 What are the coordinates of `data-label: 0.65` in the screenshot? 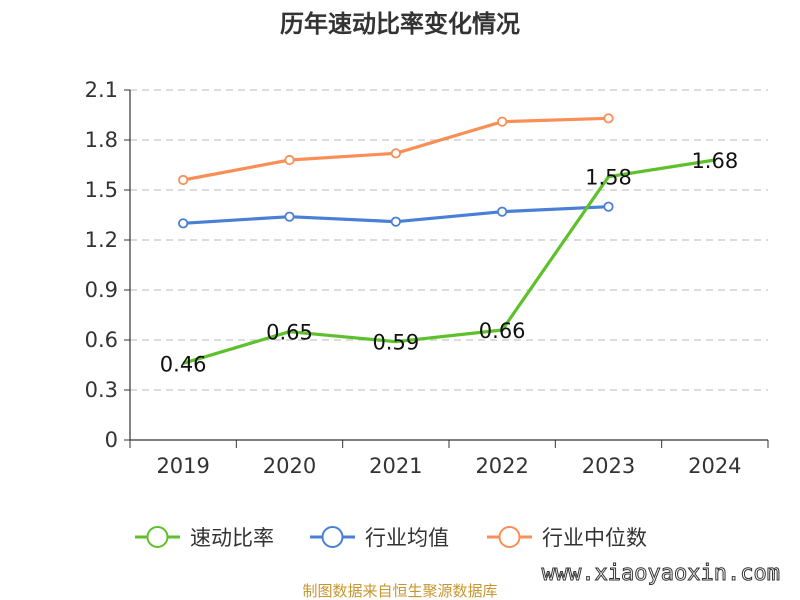 It's located at (289, 333).